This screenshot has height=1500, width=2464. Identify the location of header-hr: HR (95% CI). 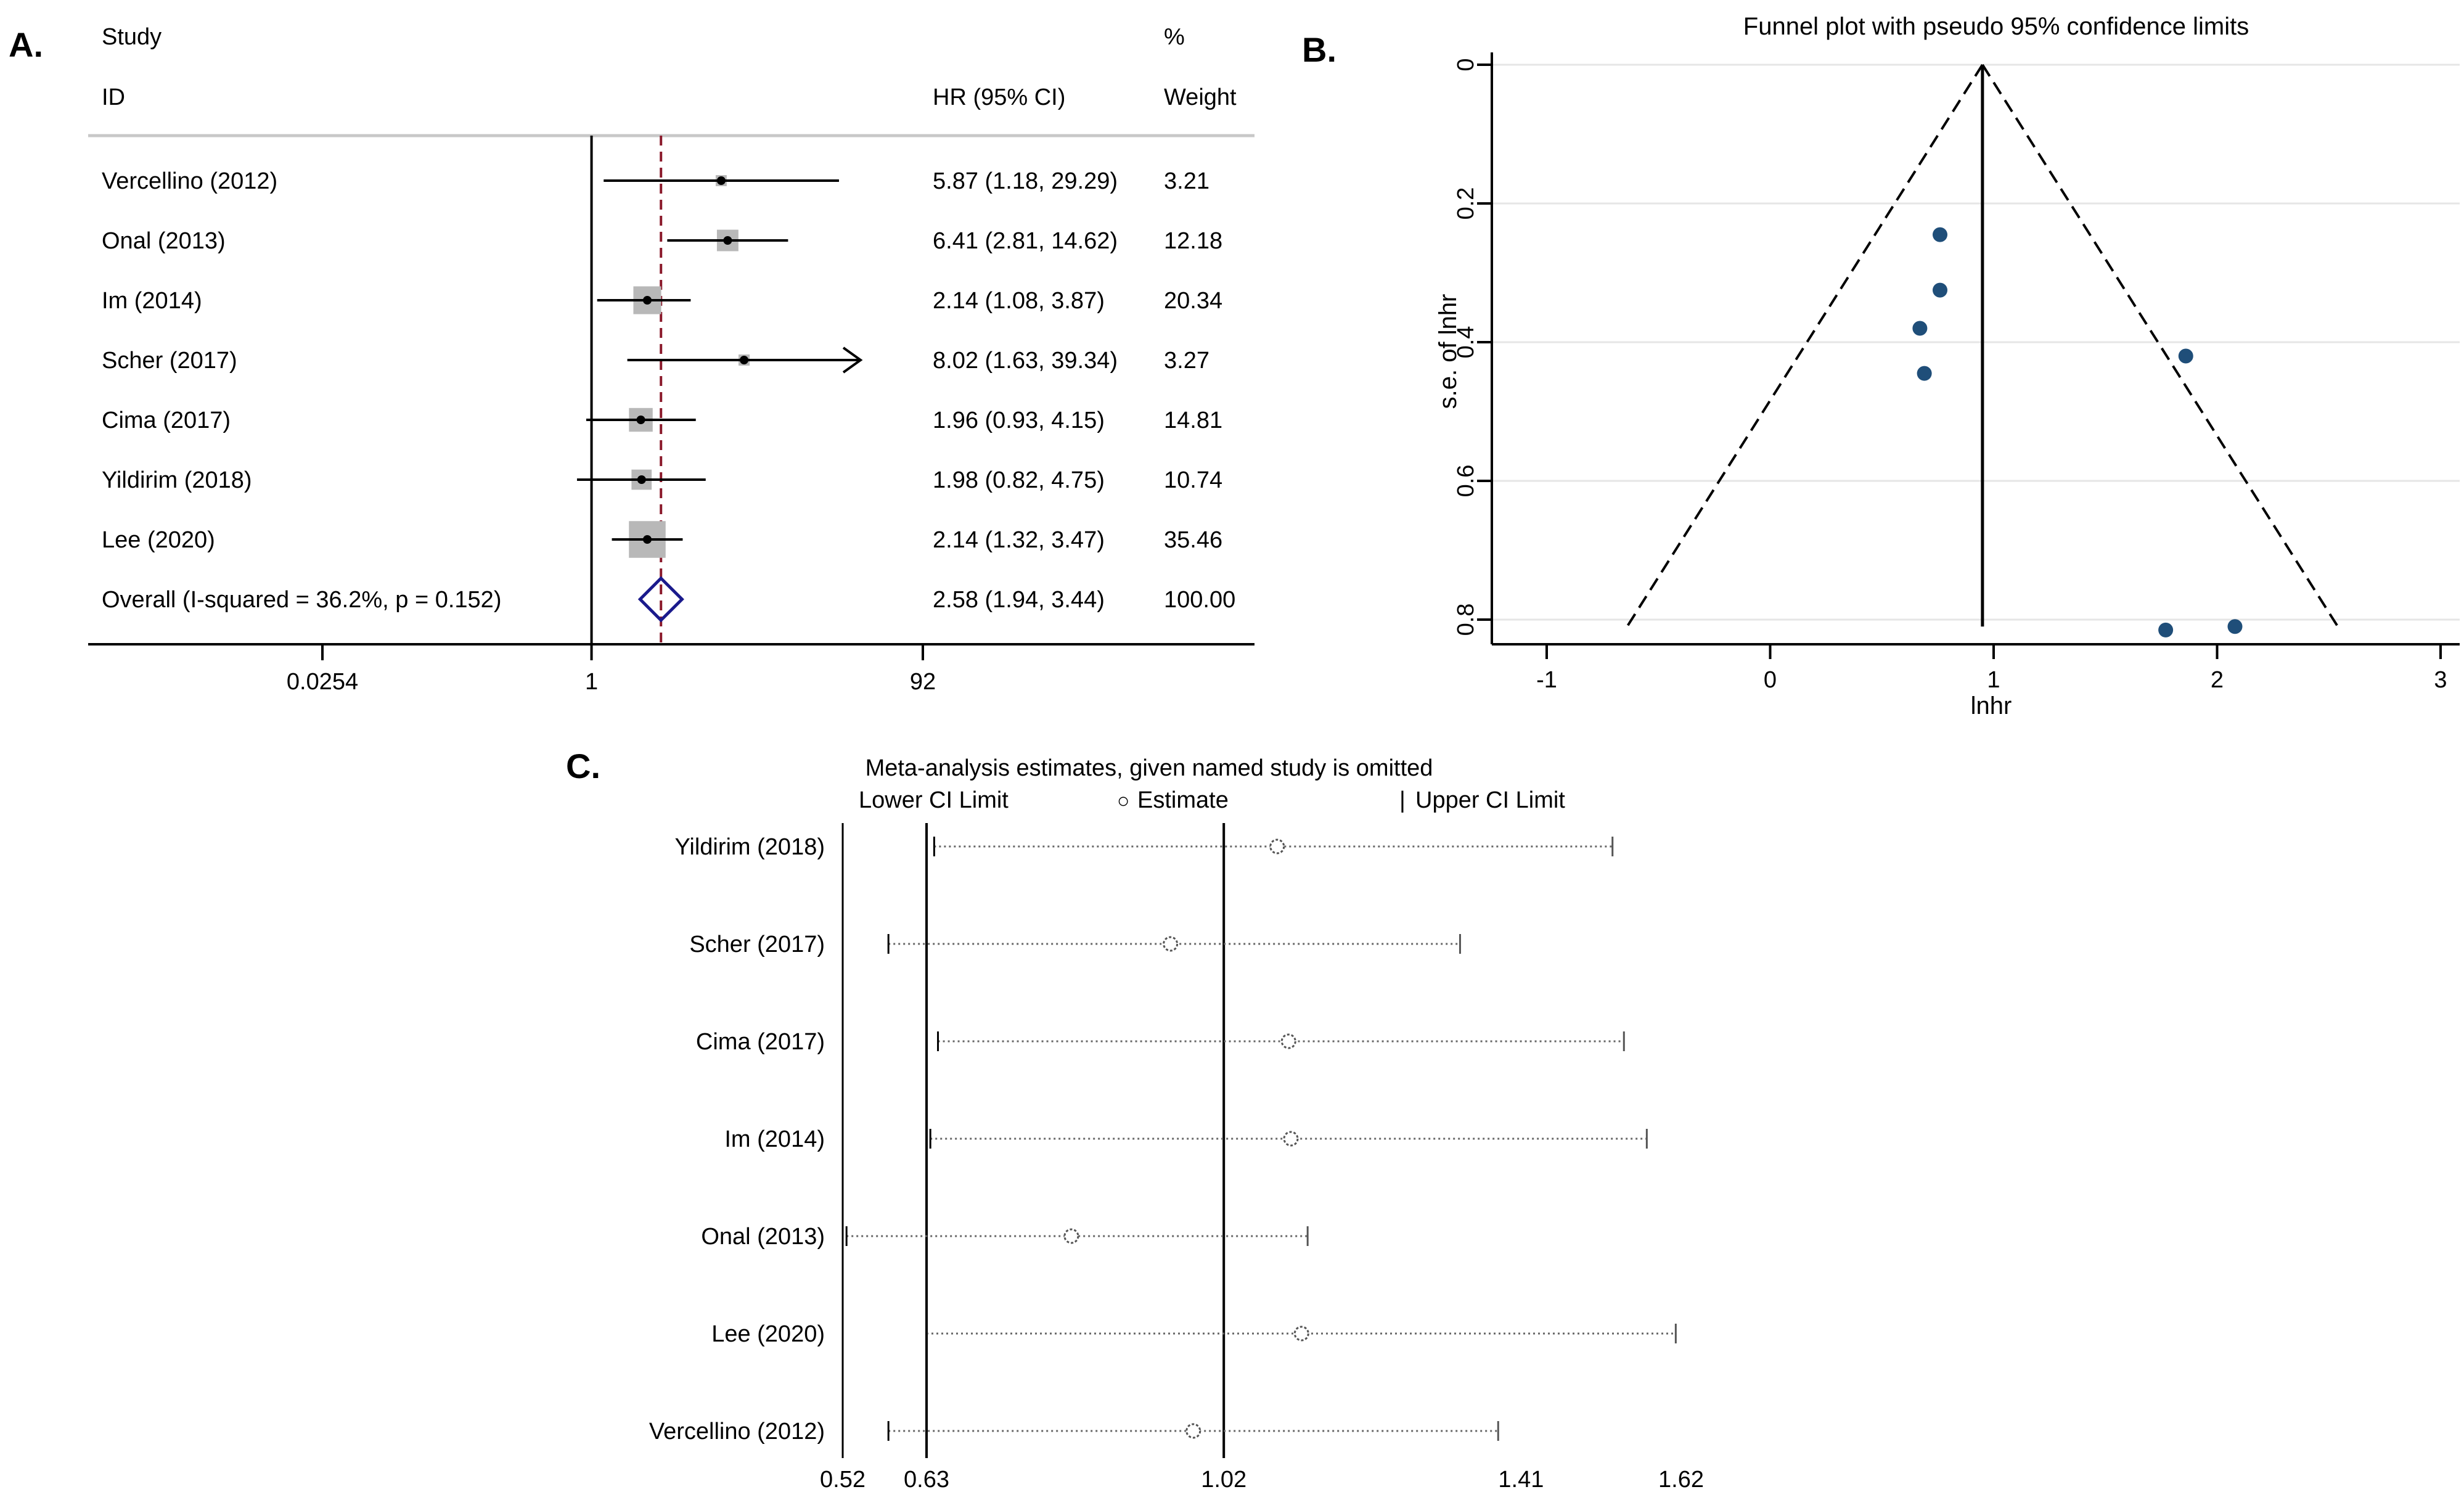
(999, 97).